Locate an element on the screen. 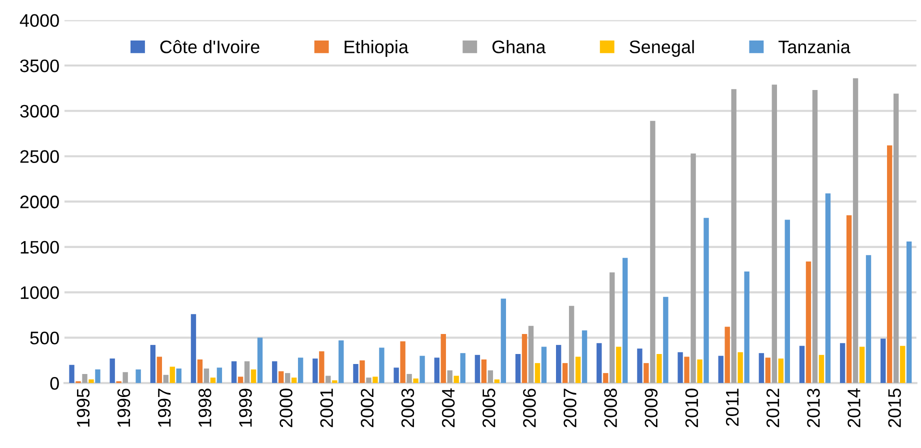 The width and height of the screenshot is (921, 448). legend-label: Senegal is located at coordinates (662, 48).